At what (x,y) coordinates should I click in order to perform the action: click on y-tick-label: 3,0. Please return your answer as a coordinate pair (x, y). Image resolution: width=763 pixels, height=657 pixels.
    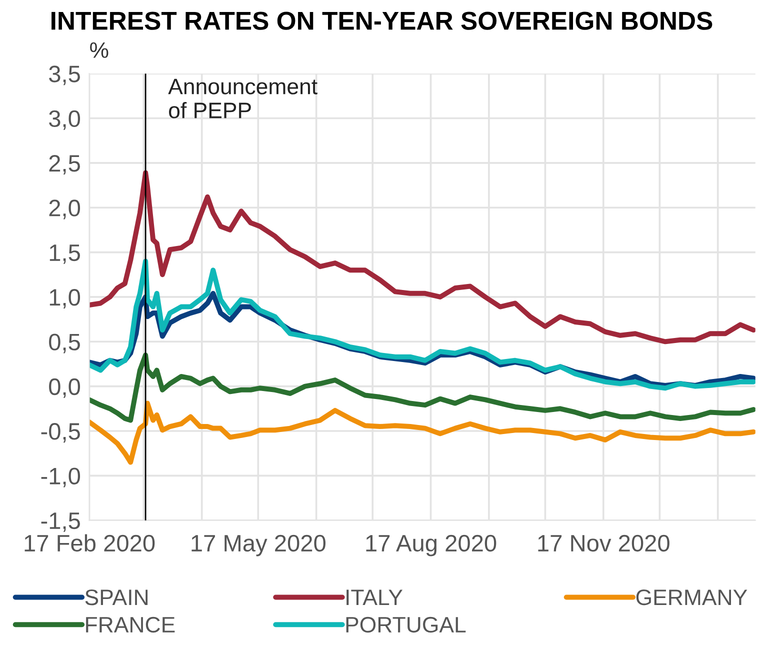
    Looking at the image, I should click on (64, 120).